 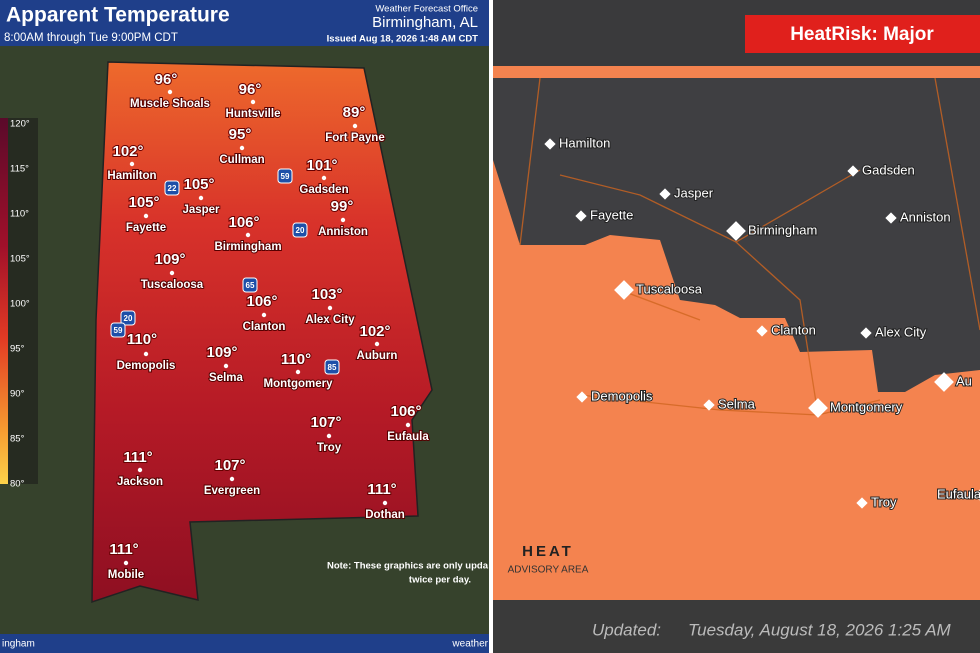 I want to click on city-name: Fayette, so click(x=146, y=228).